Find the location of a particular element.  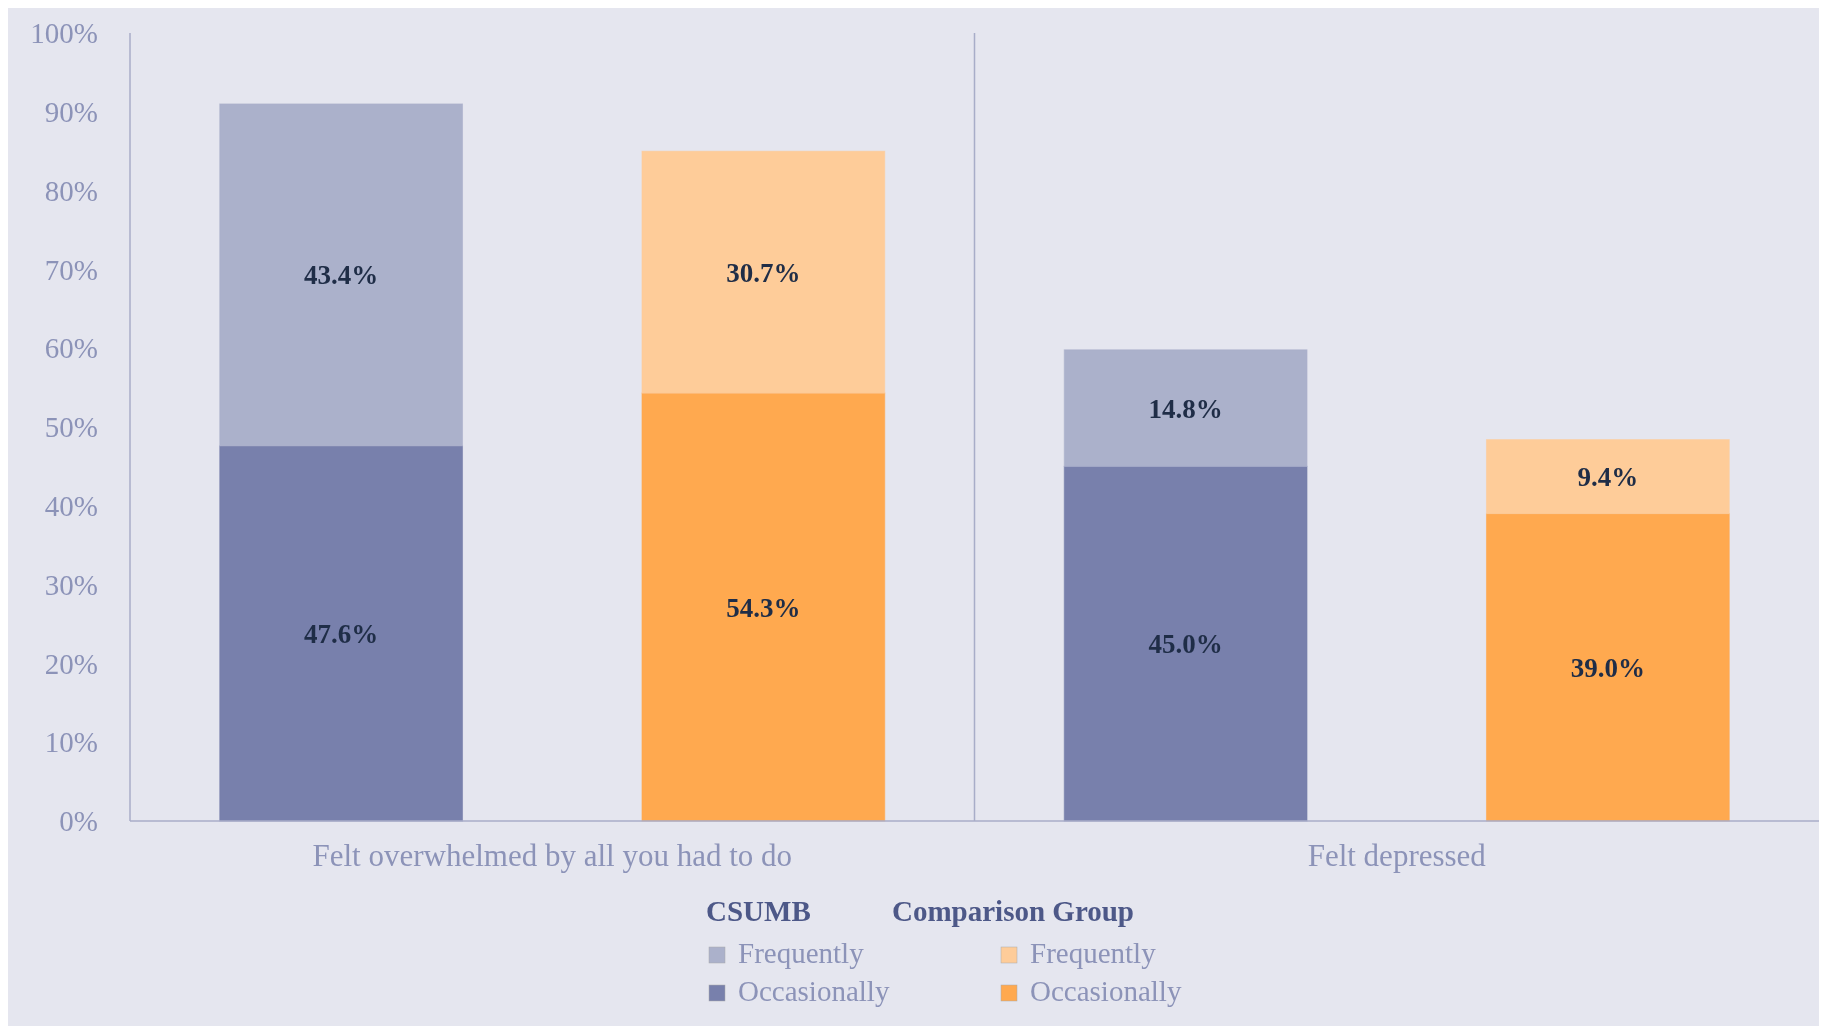

y-tick-label: 90% is located at coordinates (71, 111).